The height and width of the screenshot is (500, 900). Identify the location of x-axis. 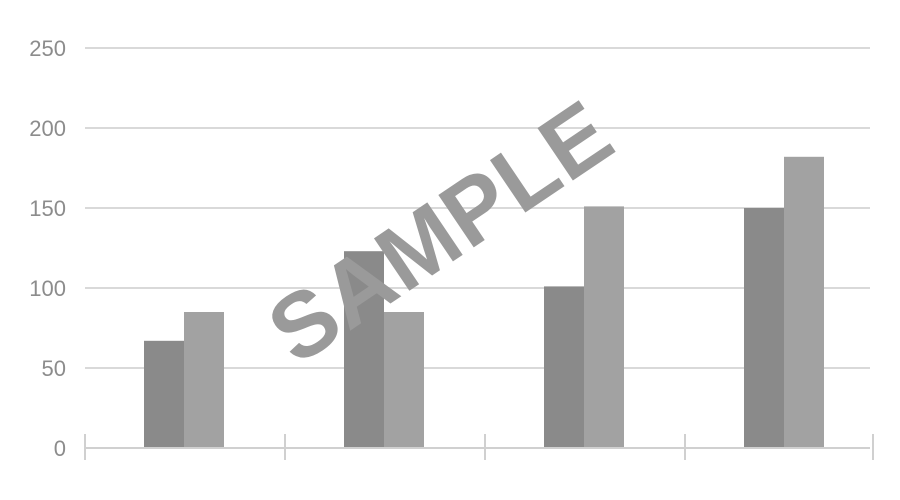
(479, 447).